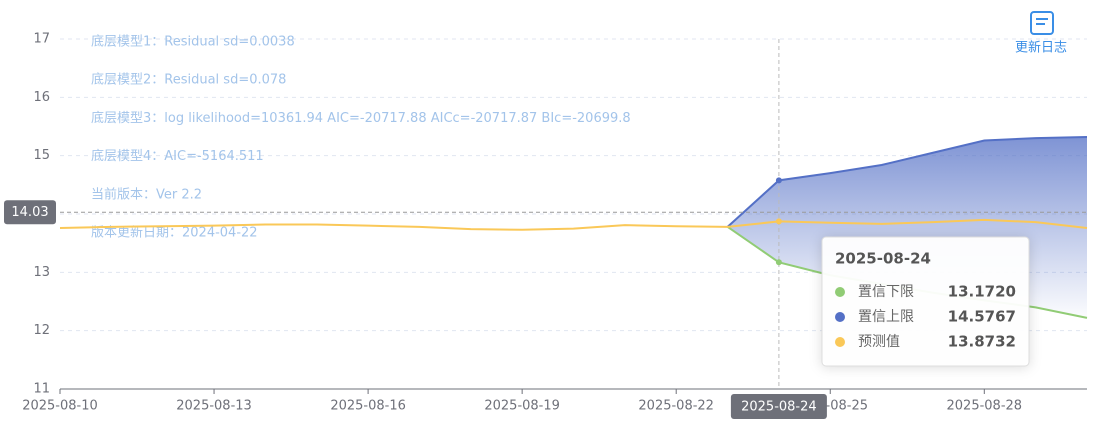 This screenshot has width=1106, height=434. Describe the element at coordinates (982, 317) in the screenshot. I see `tooltip-value: 14.5767` at that location.